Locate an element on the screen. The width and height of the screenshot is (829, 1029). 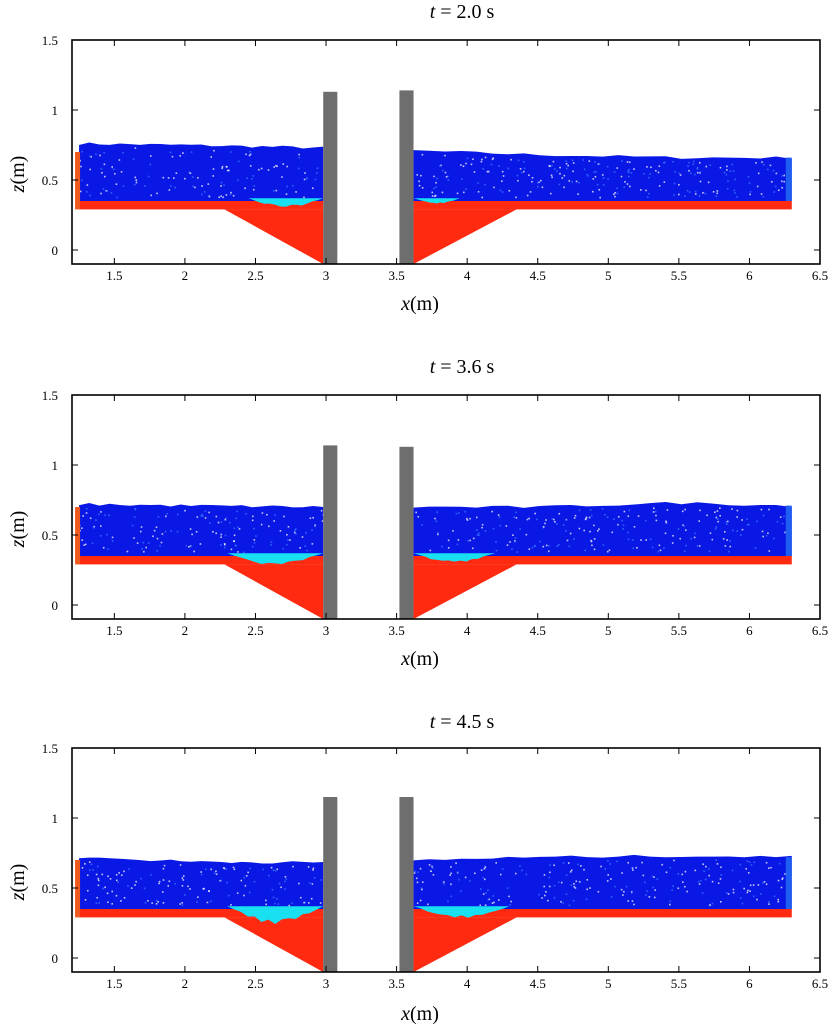
suspended-sediment-downstream is located at coordinates (437, 201).